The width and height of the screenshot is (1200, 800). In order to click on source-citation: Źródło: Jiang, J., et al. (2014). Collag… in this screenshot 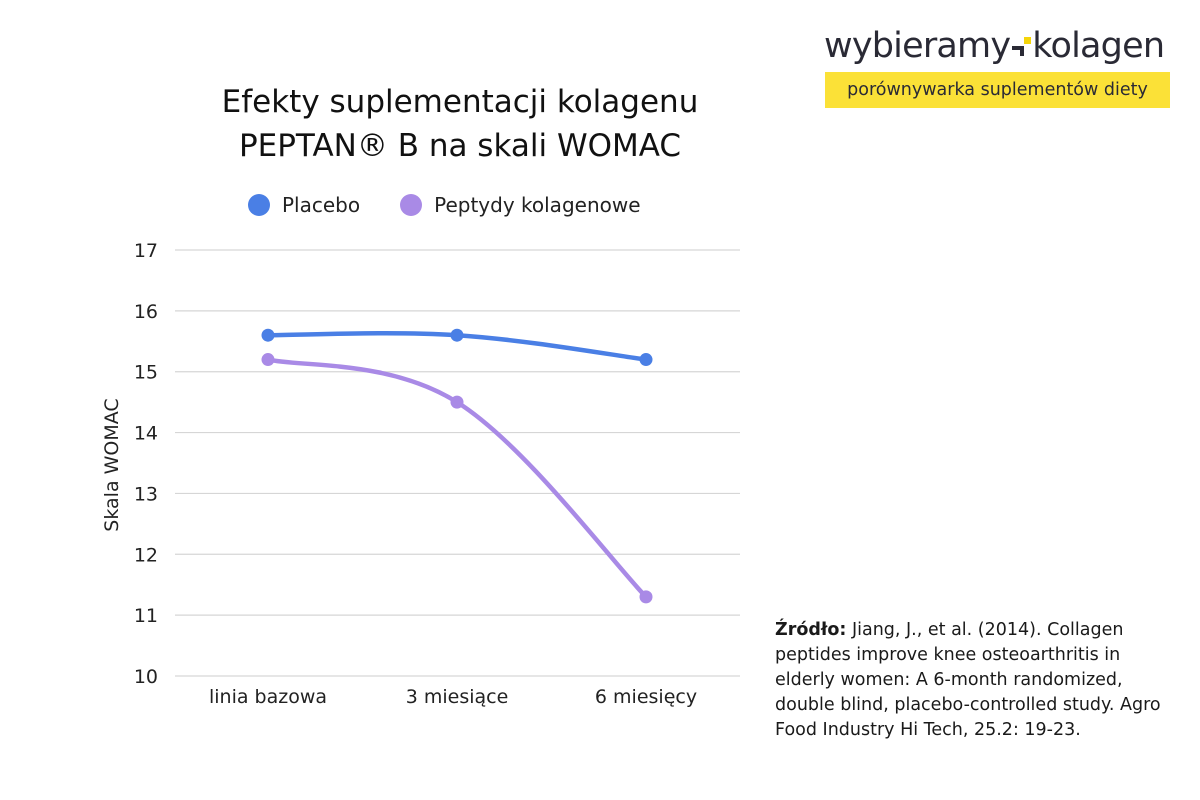, I will do `click(975, 680)`.